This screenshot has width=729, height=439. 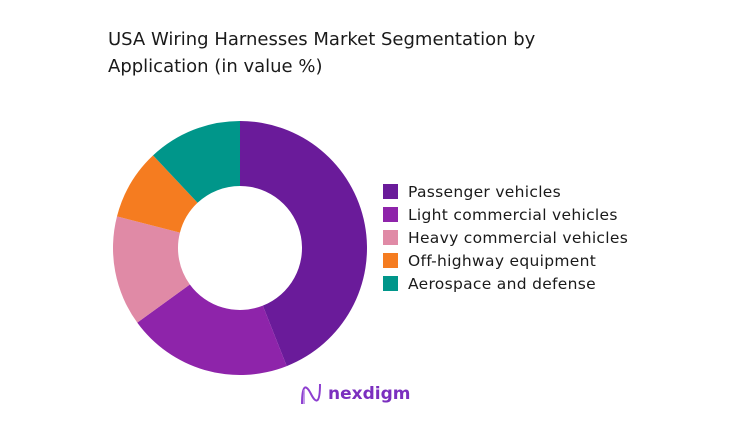 What do you see at coordinates (304, 244) in the screenshot?
I see `slice-passenger-vehicles` at bounding box center [304, 244].